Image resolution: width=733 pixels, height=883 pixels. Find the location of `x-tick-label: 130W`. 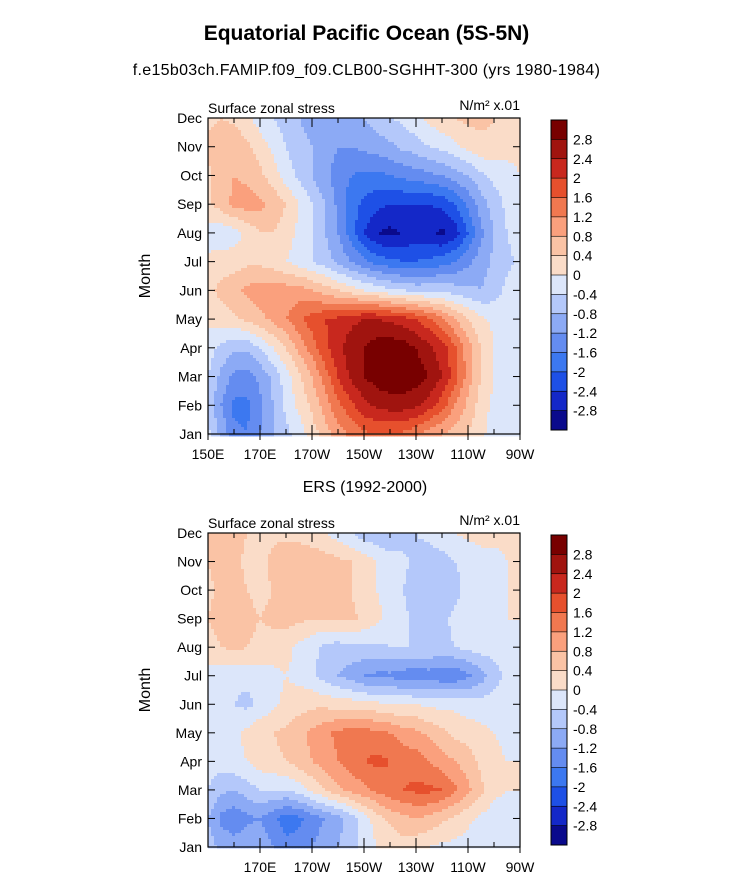

x-tick-label: 130W is located at coordinates (416, 454).